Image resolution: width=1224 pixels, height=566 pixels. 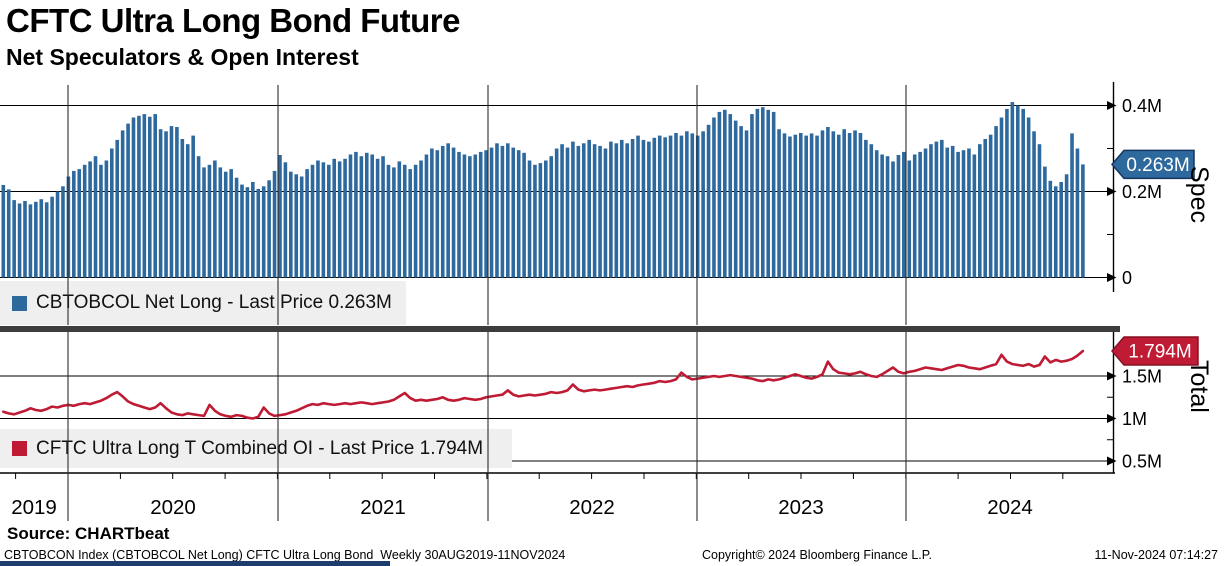 I want to click on total-axis-title: Total, so click(x=1199, y=386).